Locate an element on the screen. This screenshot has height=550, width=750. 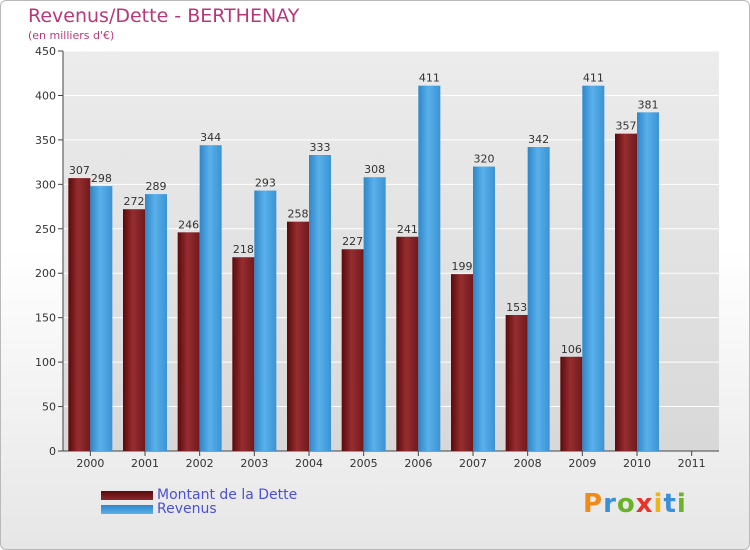
legend-item-revenue: Revenus is located at coordinates (159, 509).